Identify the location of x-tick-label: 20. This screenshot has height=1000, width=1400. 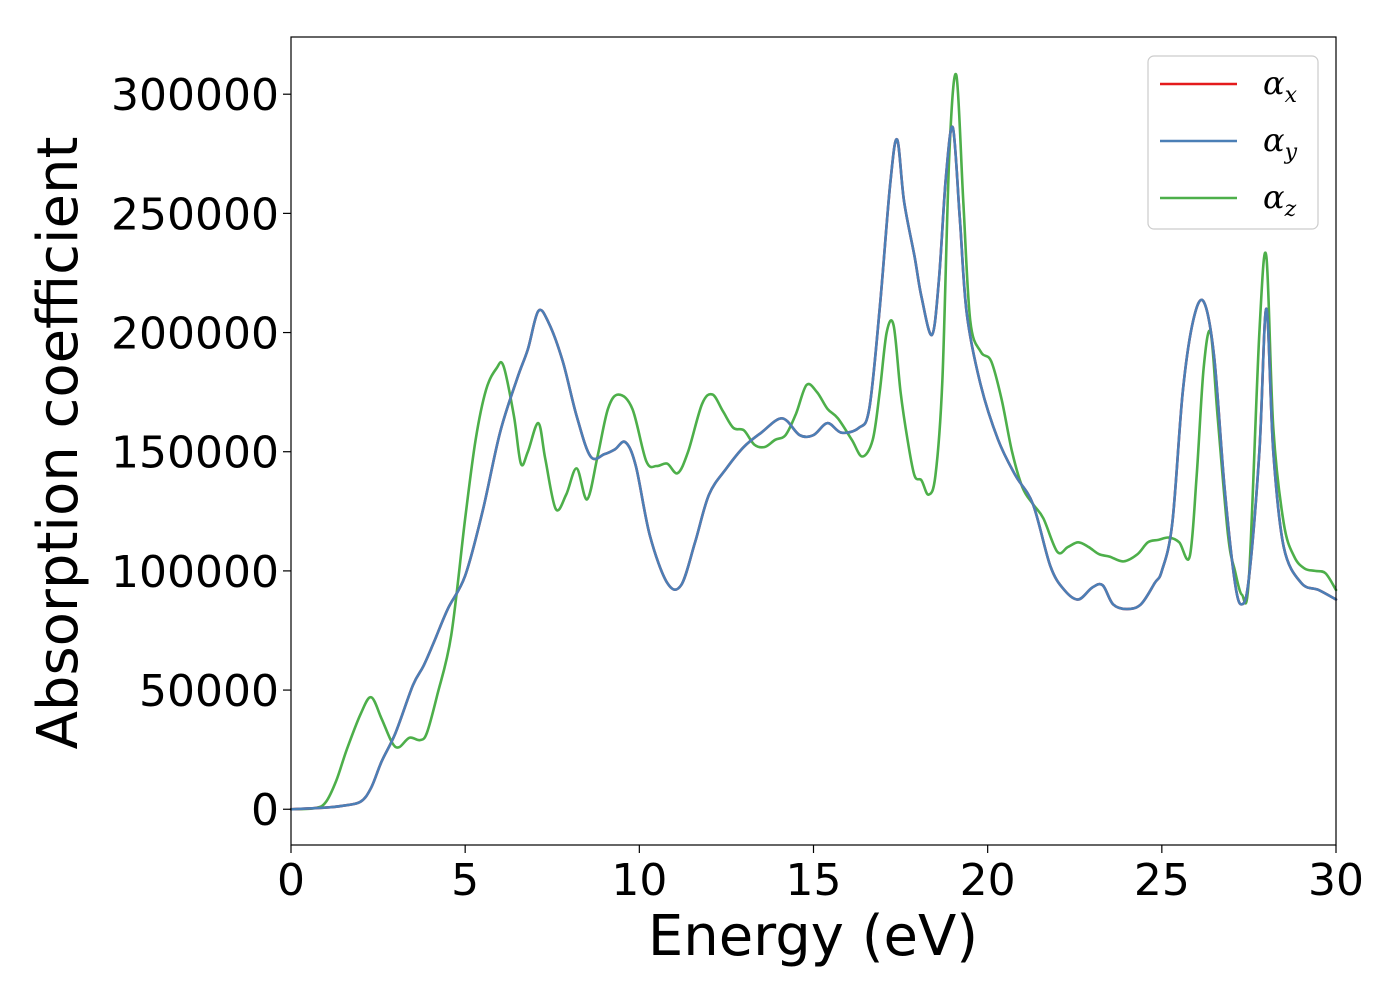
(988, 880).